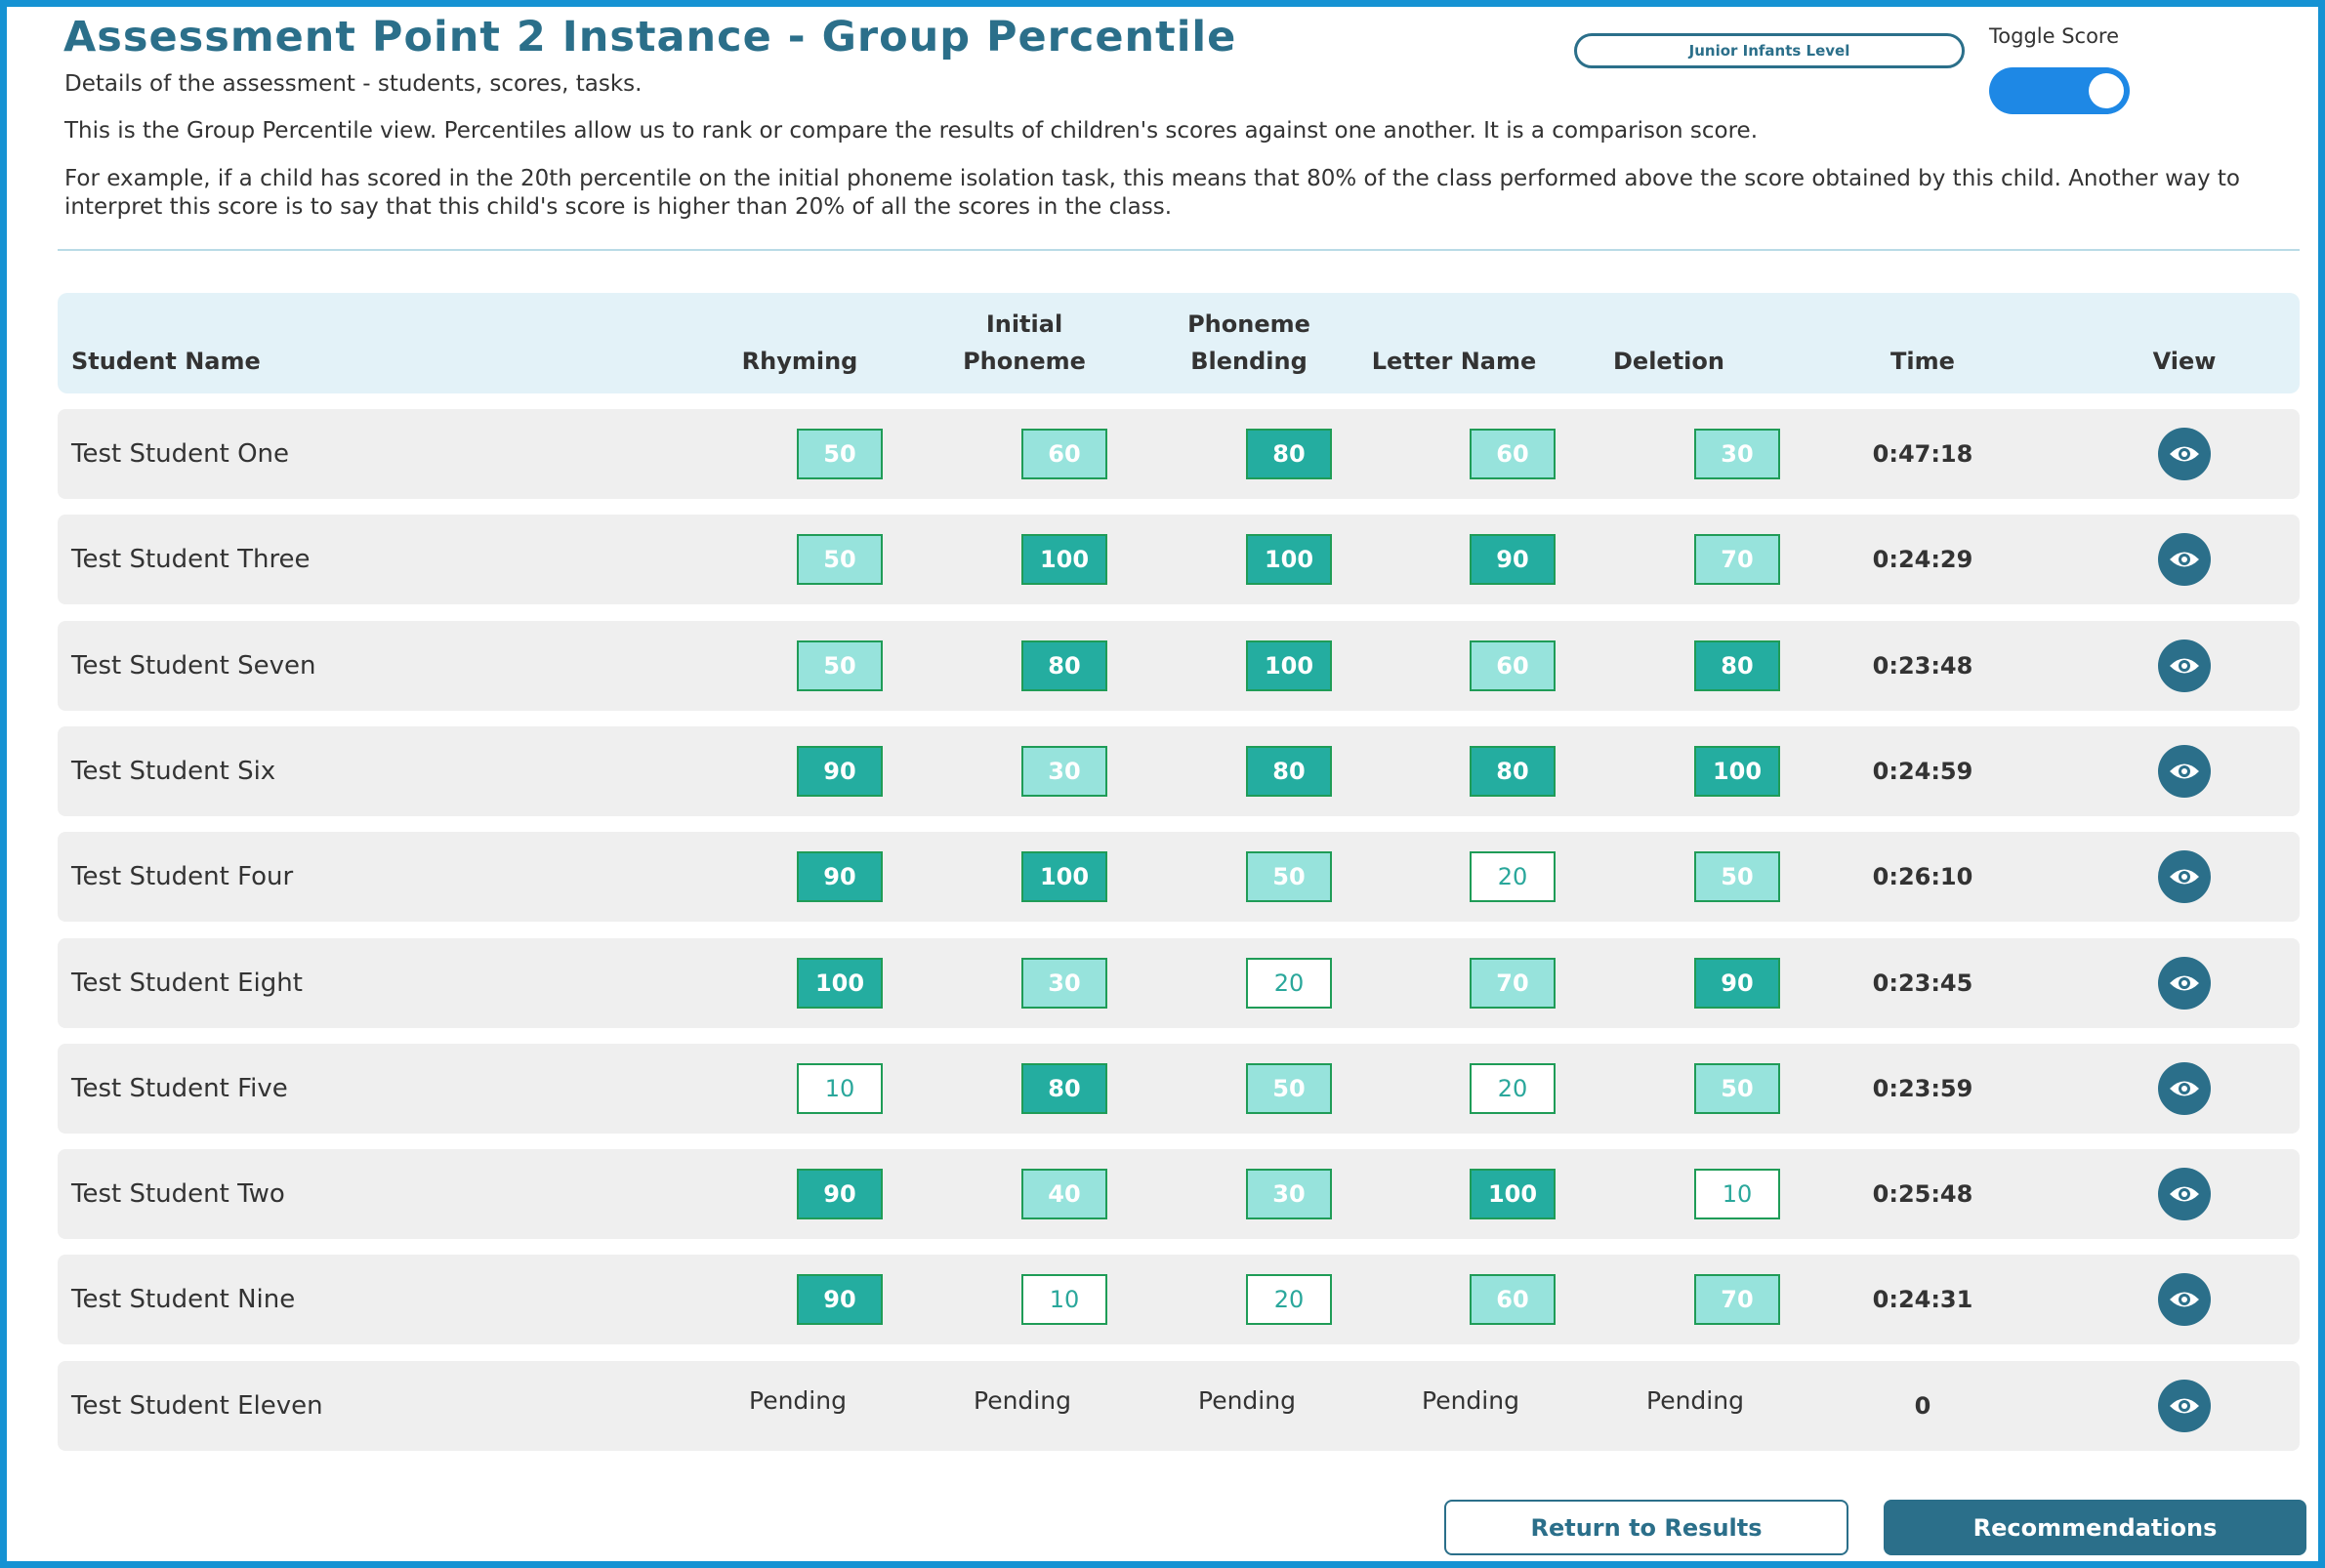  Describe the element at coordinates (1513, 1300) in the screenshot. I see `letter-name-score: 60` at that location.